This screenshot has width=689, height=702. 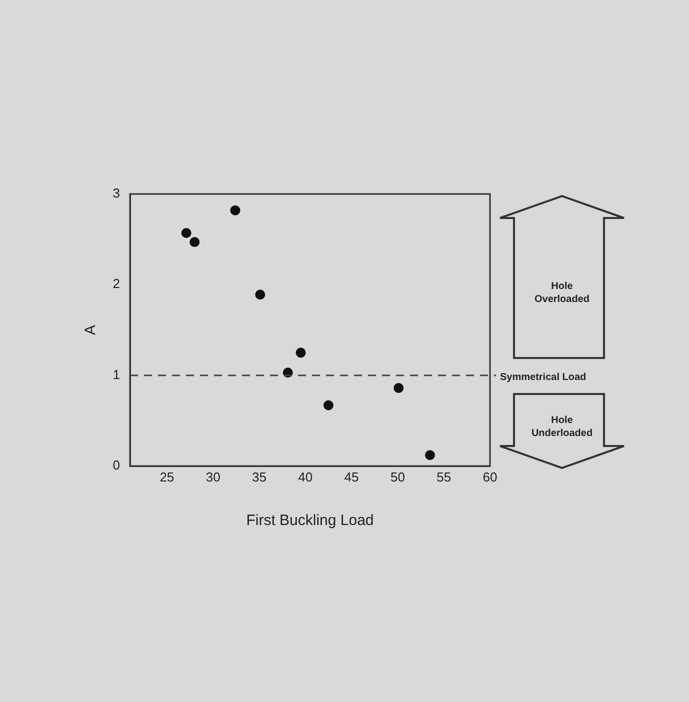 I want to click on x-tick-label: 25, so click(x=167, y=476).